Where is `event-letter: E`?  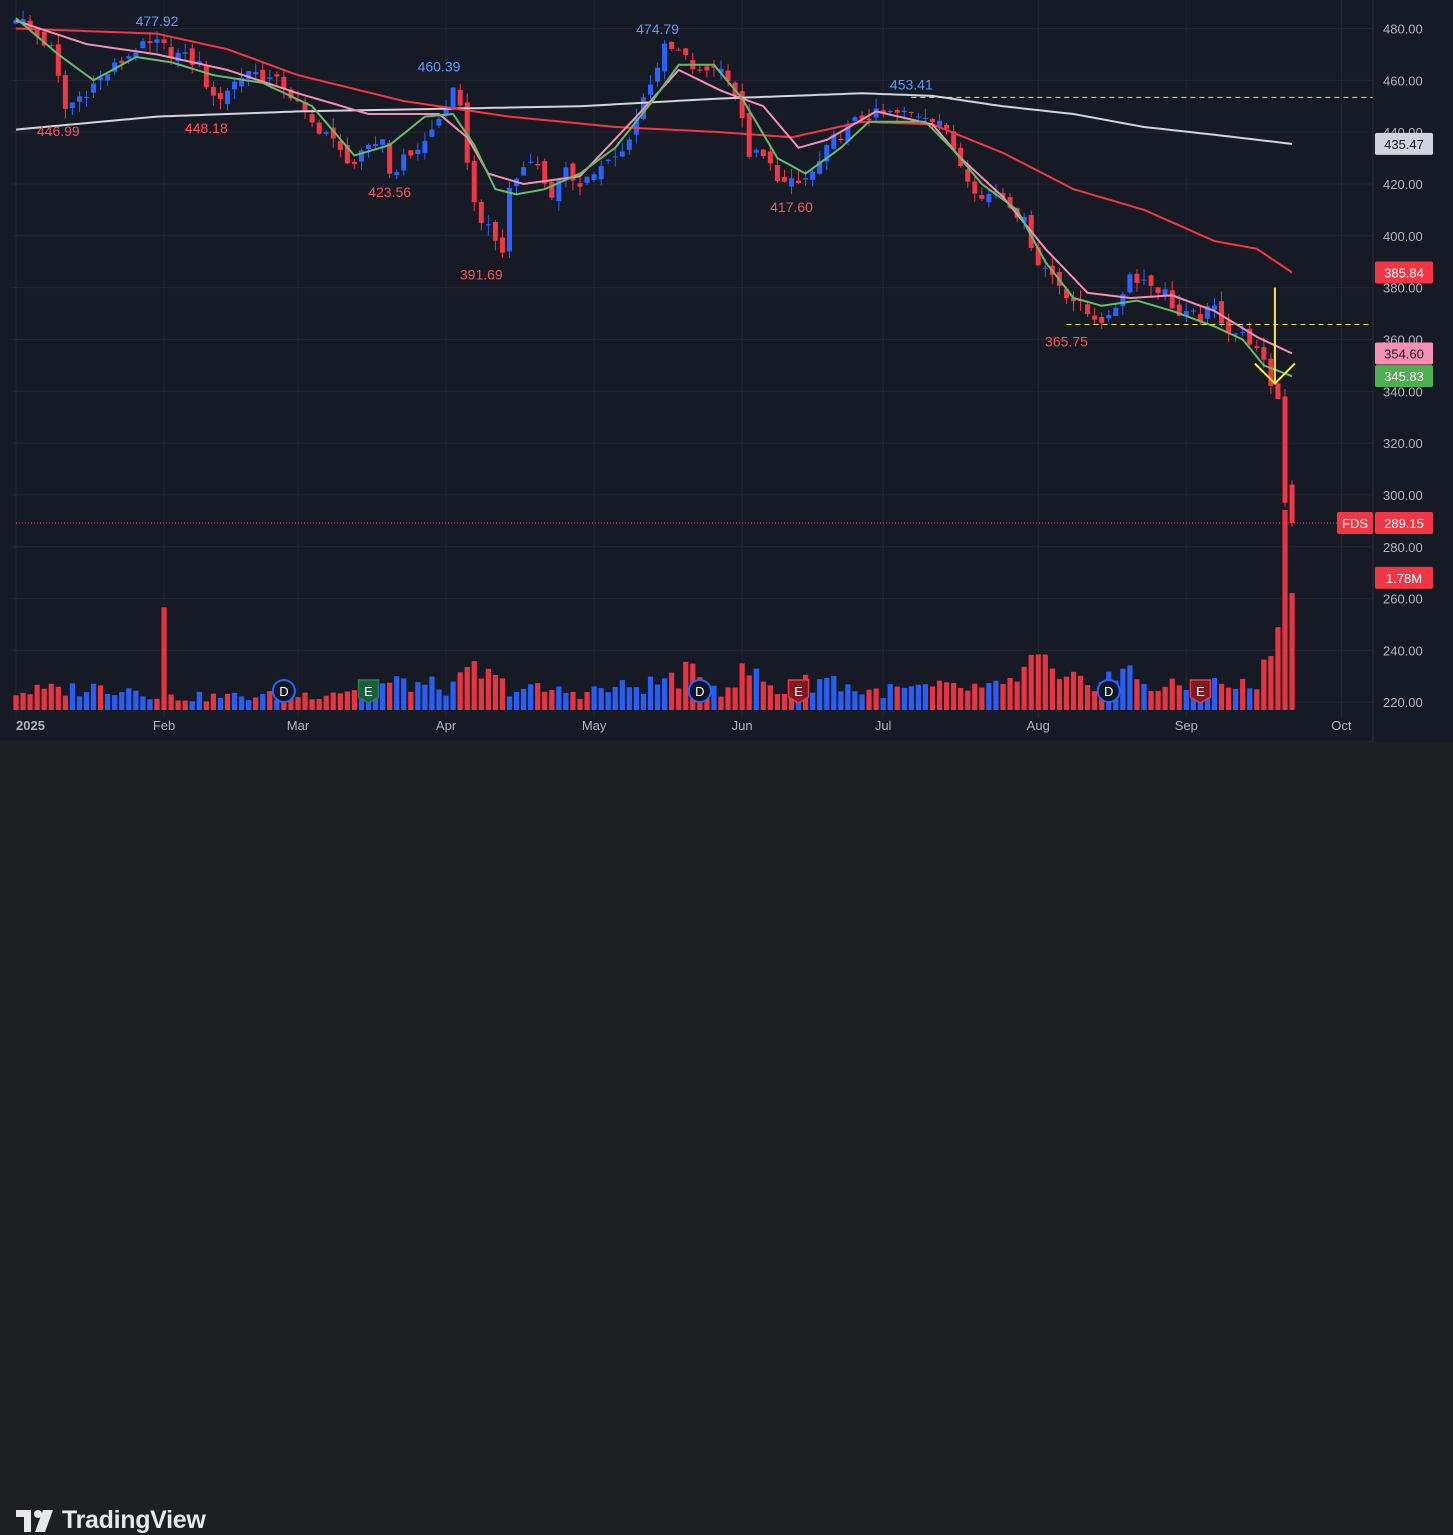
event-letter: E is located at coordinates (798, 691).